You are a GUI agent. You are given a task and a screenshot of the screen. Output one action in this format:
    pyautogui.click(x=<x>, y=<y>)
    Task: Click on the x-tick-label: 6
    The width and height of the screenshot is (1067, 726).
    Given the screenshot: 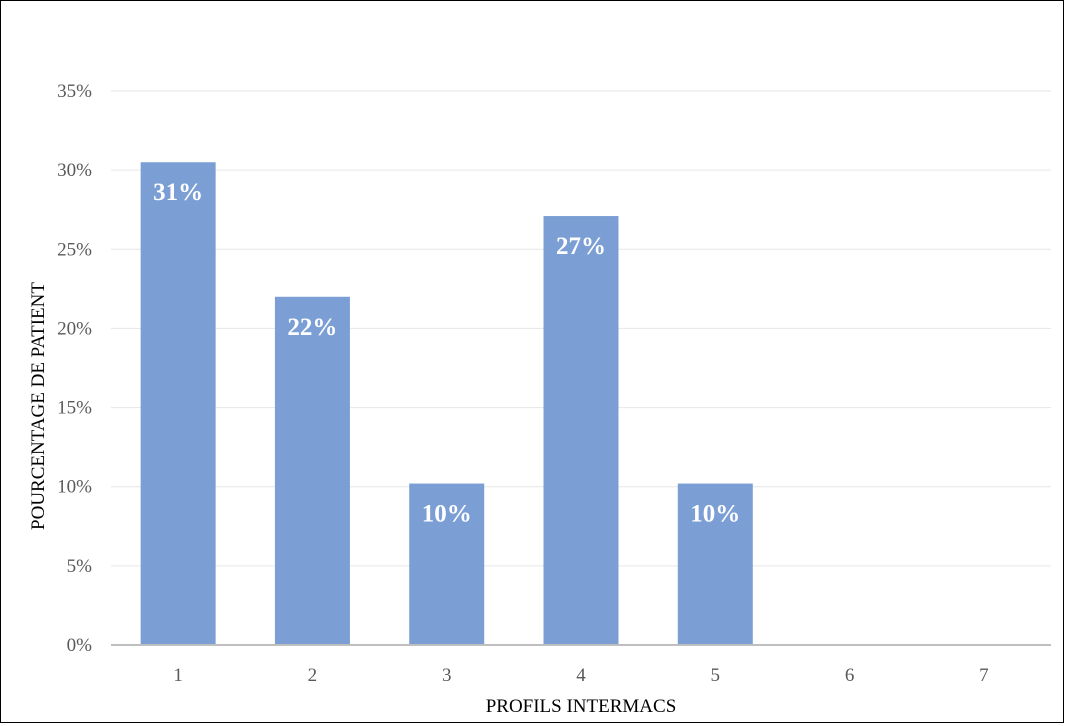 What is the action you would take?
    pyautogui.click(x=850, y=675)
    